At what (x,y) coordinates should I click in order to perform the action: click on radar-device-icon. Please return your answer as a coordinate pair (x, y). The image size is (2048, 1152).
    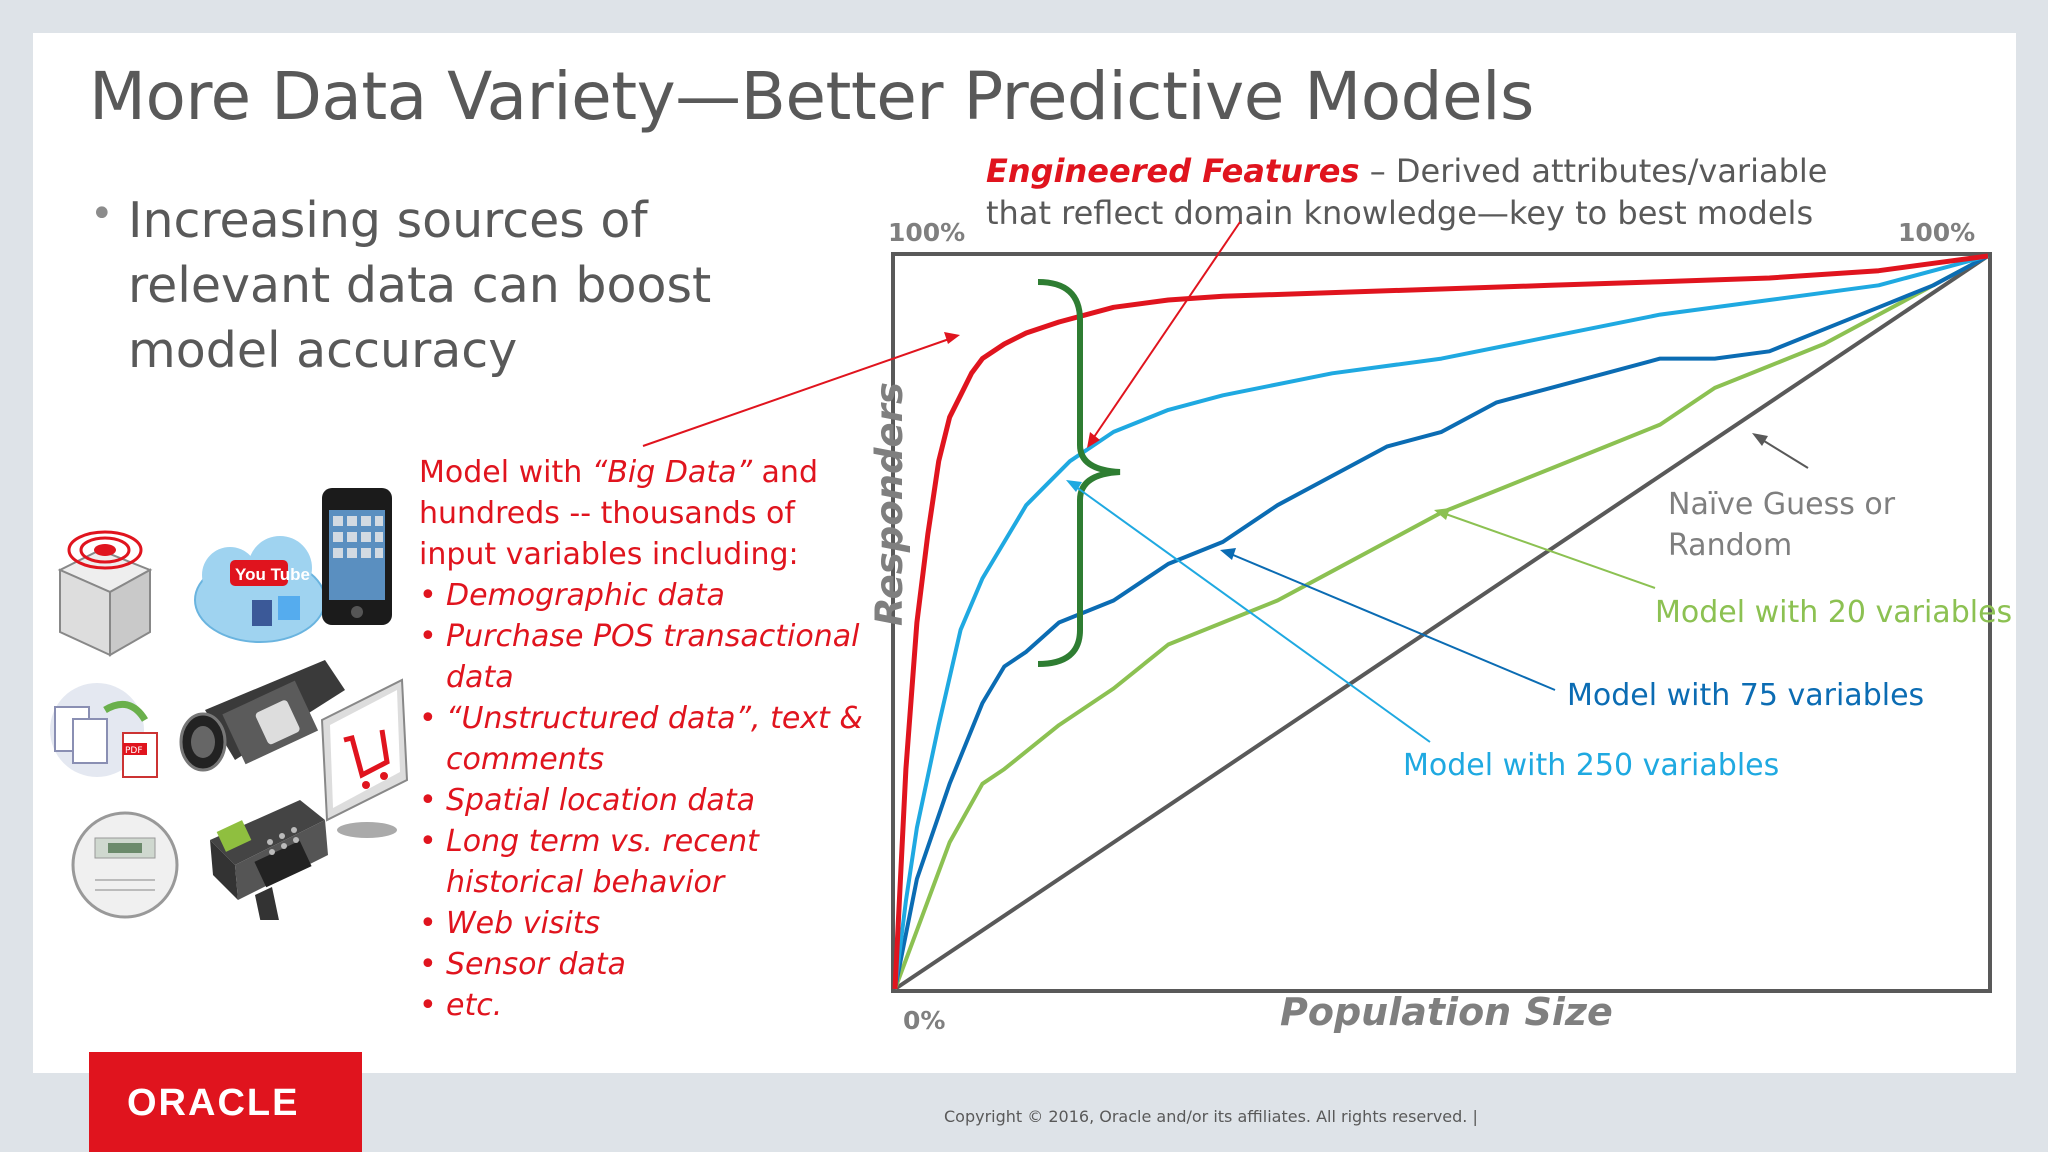
    Looking at the image, I should click on (105, 593).